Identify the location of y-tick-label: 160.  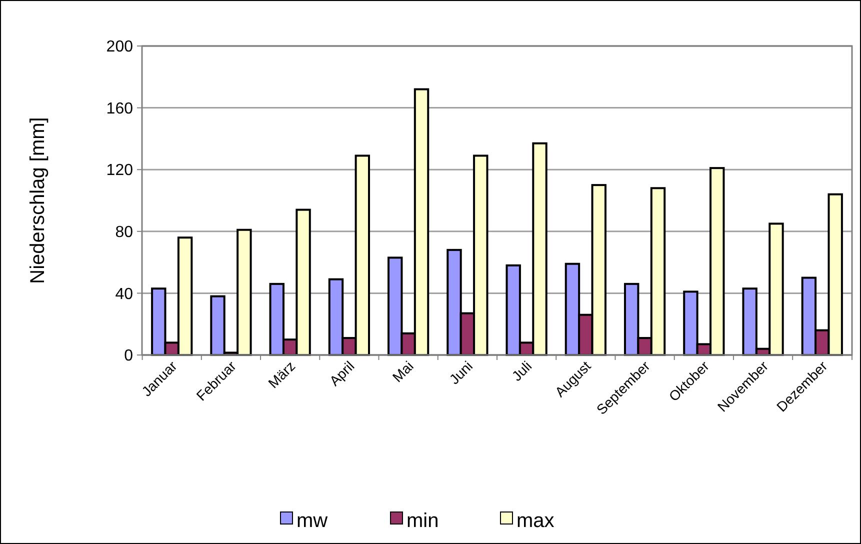
(120, 109).